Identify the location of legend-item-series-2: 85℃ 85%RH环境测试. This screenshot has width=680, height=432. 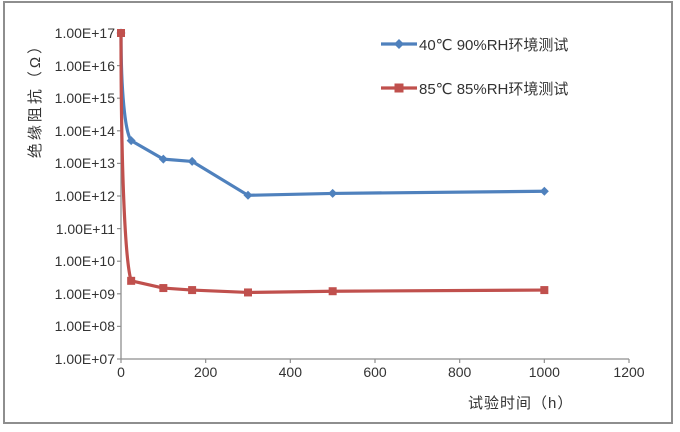
(475, 88).